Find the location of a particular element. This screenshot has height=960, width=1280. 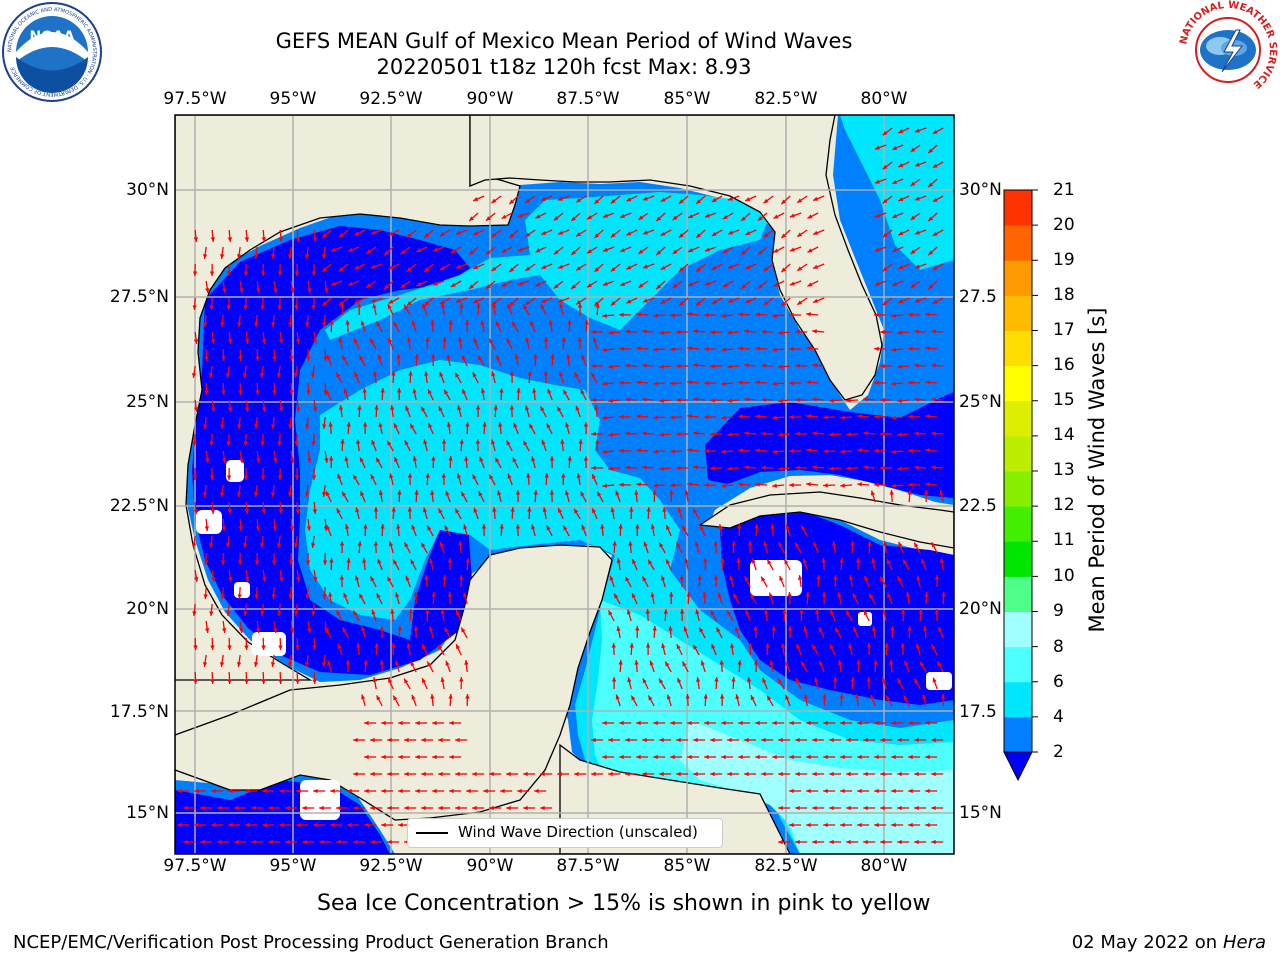

lon-label: 97.5°W is located at coordinates (195, 866).